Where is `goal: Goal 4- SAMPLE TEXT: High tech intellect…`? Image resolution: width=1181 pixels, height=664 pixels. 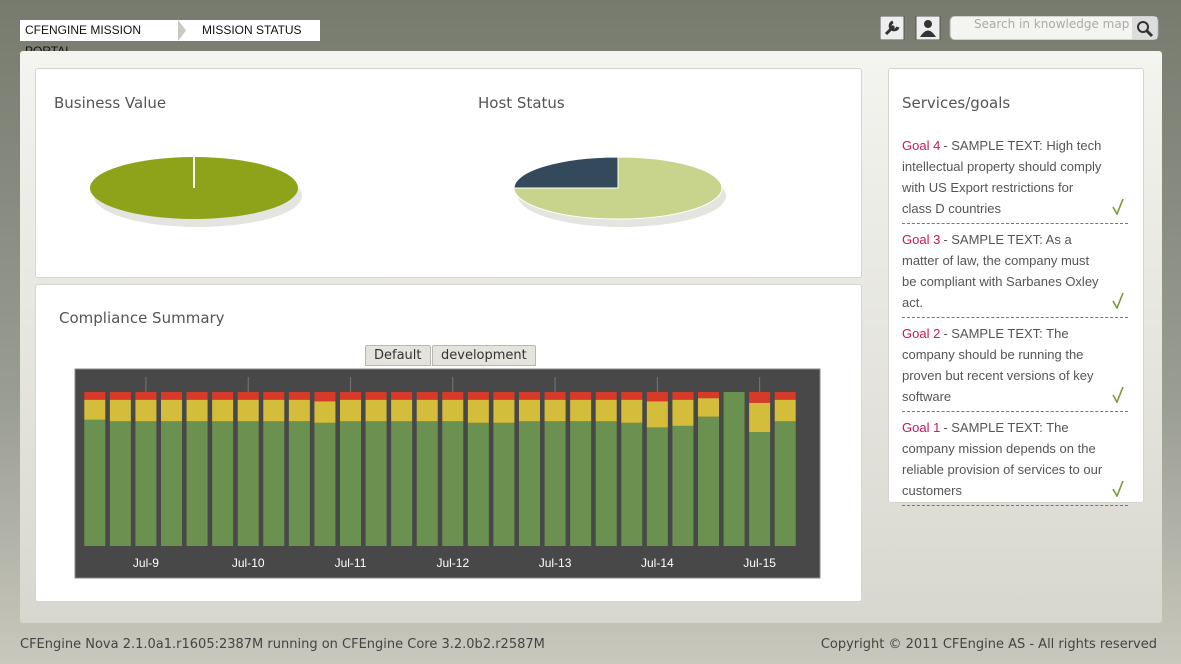 goal: Goal 4- SAMPLE TEXT: High tech intellect… is located at coordinates (1015, 177).